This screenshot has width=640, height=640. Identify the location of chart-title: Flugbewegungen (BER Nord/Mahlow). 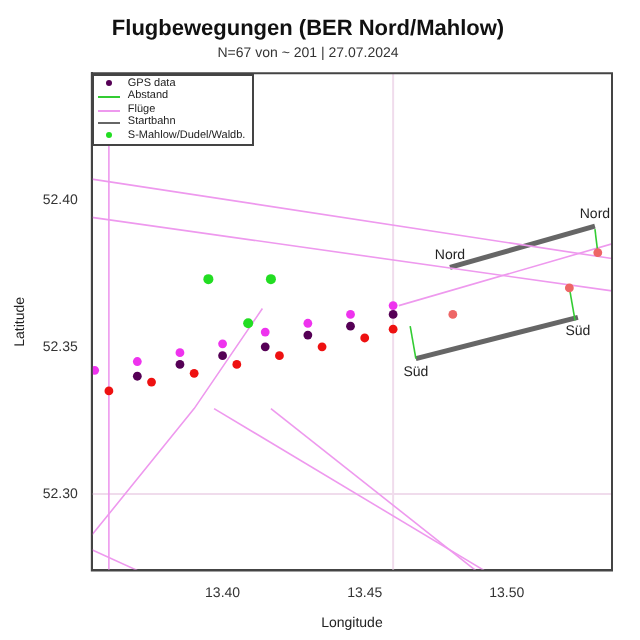
(308, 29).